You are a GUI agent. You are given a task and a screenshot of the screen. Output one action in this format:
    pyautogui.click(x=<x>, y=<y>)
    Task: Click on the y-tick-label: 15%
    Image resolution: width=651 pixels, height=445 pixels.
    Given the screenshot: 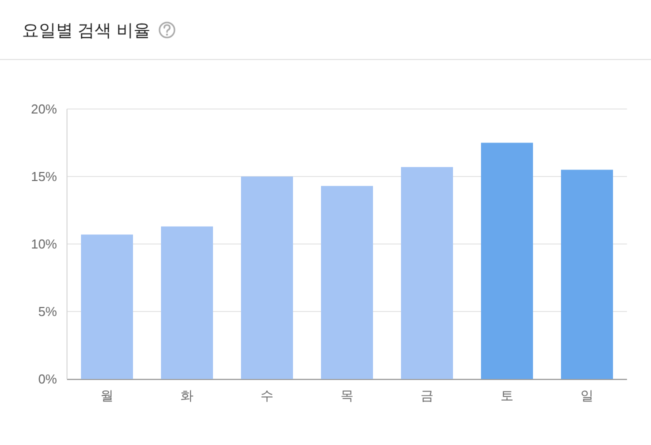 What is the action you would take?
    pyautogui.click(x=44, y=176)
    